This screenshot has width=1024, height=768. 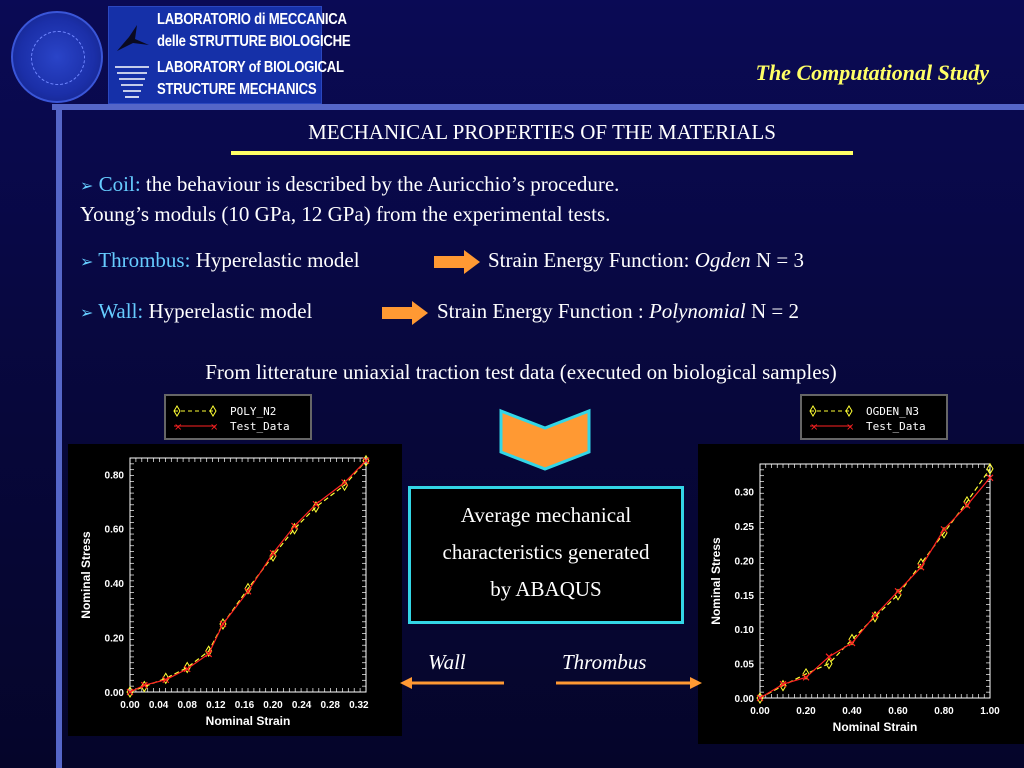 What do you see at coordinates (745, 699) in the screenshot?
I see `y-tick-label: 0.00` at bounding box center [745, 699].